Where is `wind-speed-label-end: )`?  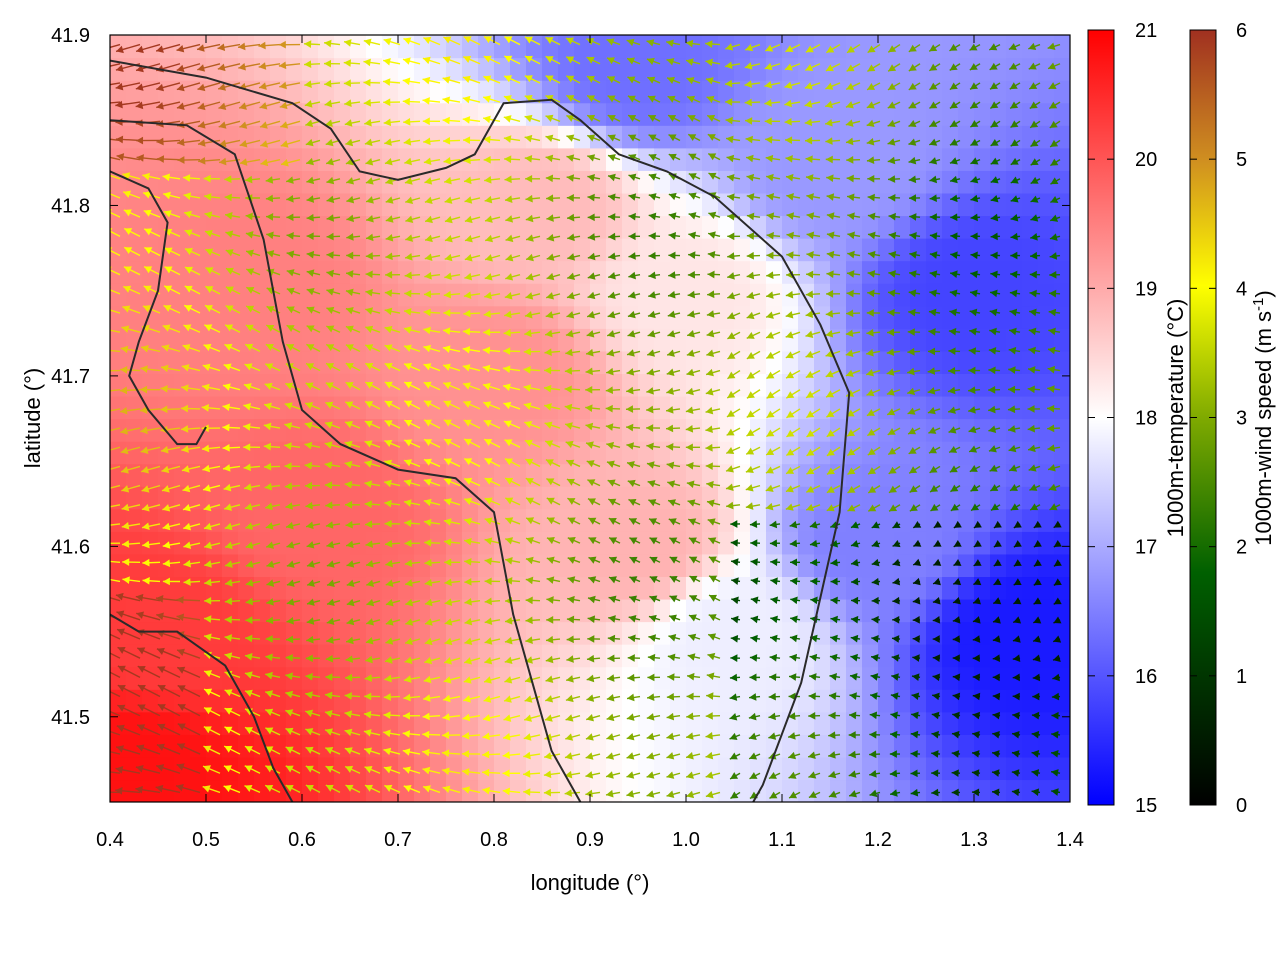
wind-speed-label-end: ) is located at coordinates (1263, 293).